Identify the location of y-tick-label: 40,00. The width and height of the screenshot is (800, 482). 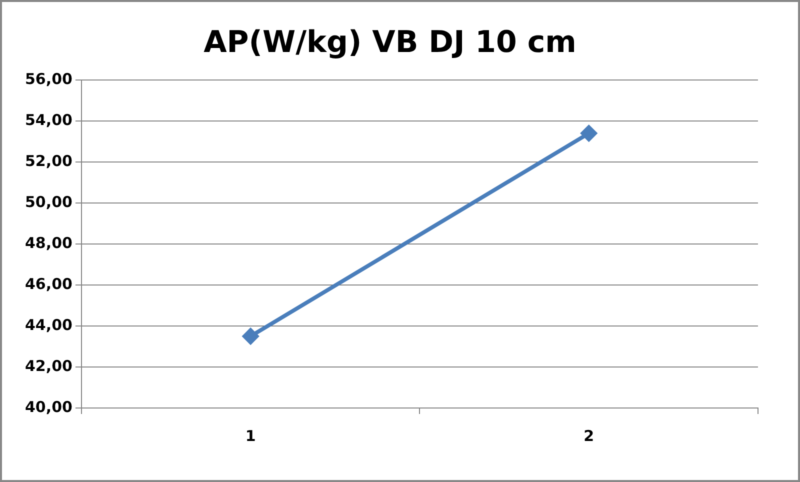
(48, 407).